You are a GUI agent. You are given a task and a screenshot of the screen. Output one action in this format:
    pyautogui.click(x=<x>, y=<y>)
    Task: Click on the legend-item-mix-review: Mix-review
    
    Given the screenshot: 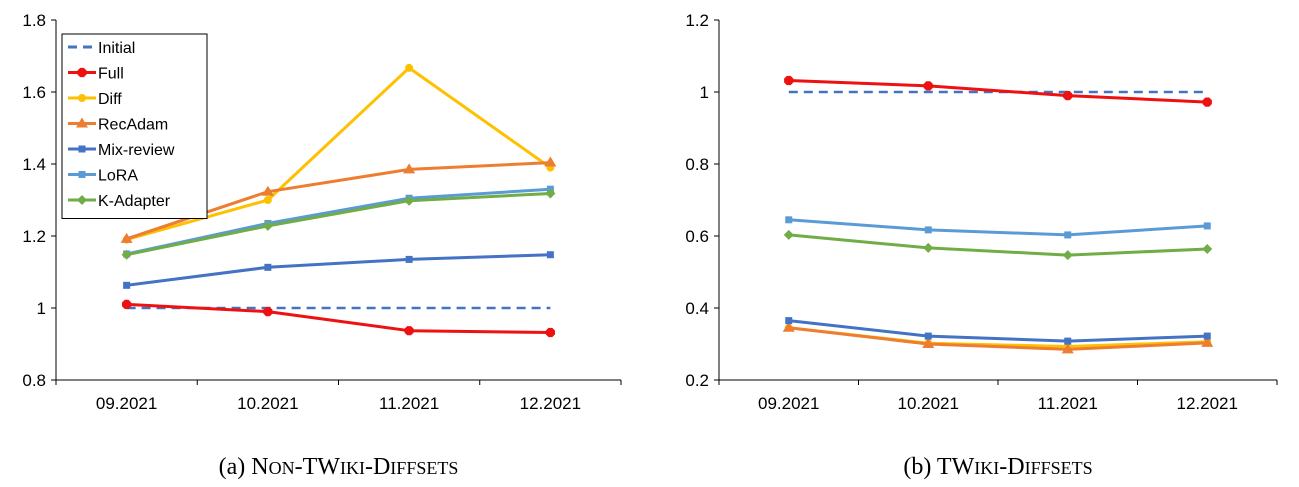 What is the action you would take?
    pyautogui.click(x=121, y=150)
    